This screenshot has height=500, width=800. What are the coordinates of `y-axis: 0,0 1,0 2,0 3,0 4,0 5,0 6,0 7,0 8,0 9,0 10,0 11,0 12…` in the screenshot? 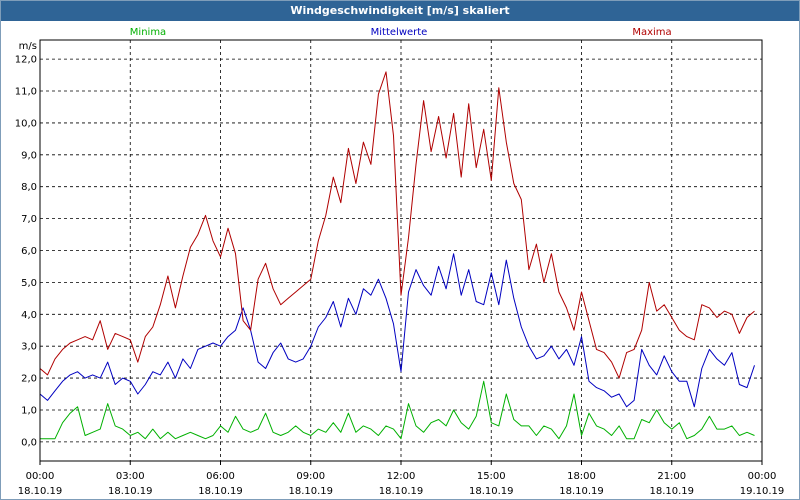 It's located at (26, 244).